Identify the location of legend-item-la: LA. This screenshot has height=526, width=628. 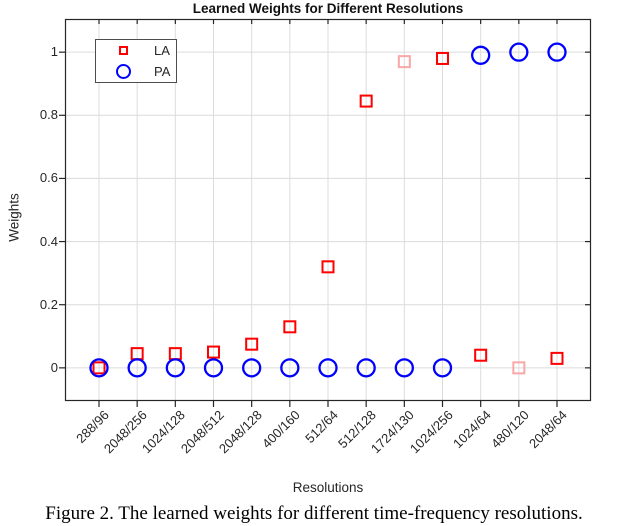
(136, 51).